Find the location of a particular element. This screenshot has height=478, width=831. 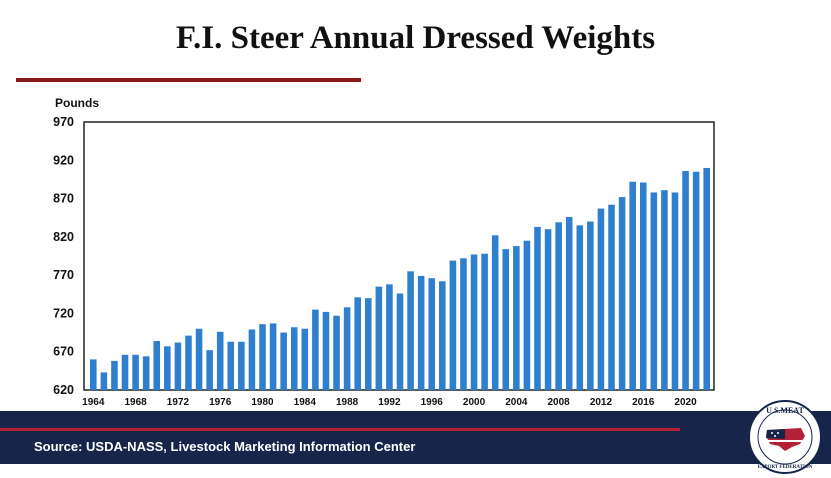

bar-1995 is located at coordinates (421, 332).